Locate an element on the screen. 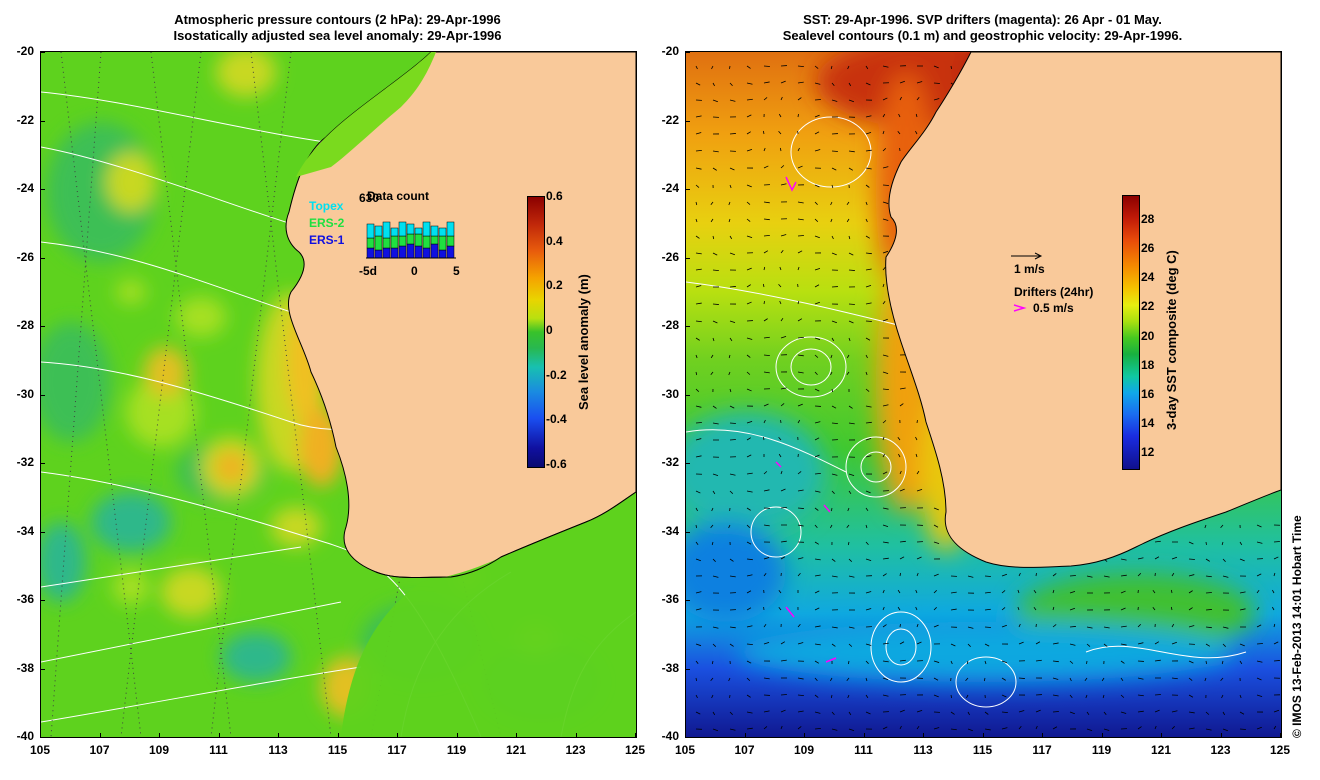 The image size is (1320, 780). sst-colorbar-tick: 28 is located at coordinates (1148, 219).